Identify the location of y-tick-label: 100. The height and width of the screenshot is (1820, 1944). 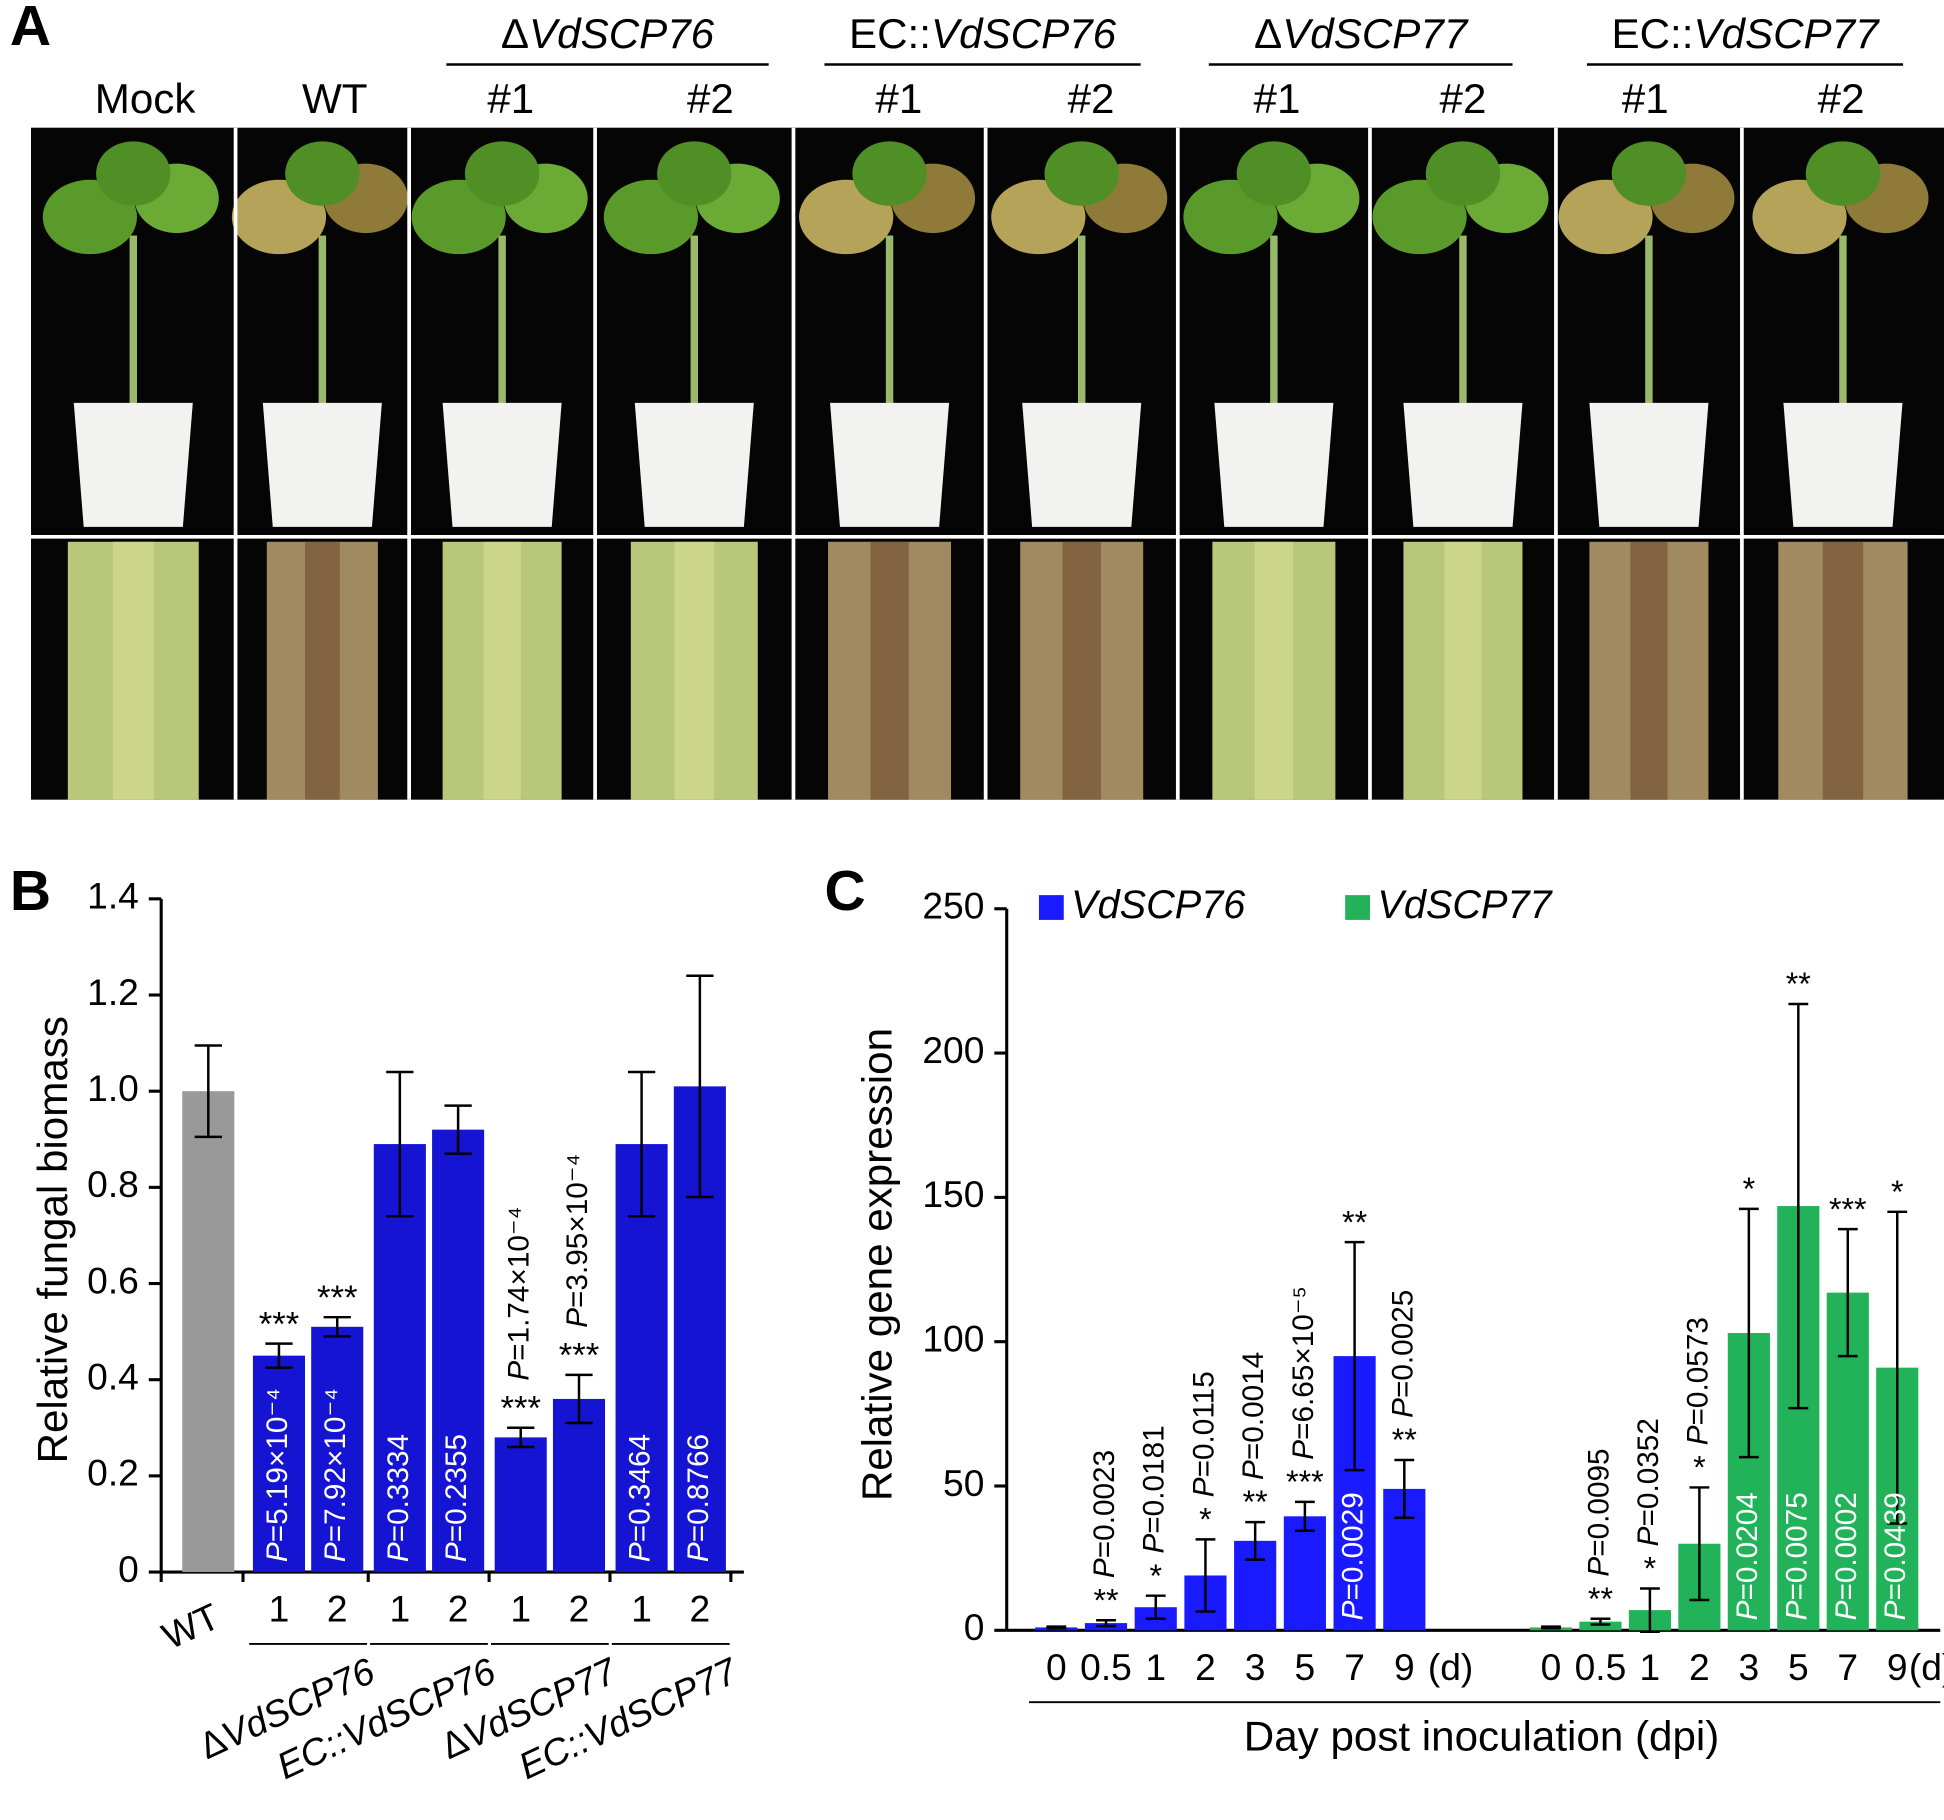
(953, 1339).